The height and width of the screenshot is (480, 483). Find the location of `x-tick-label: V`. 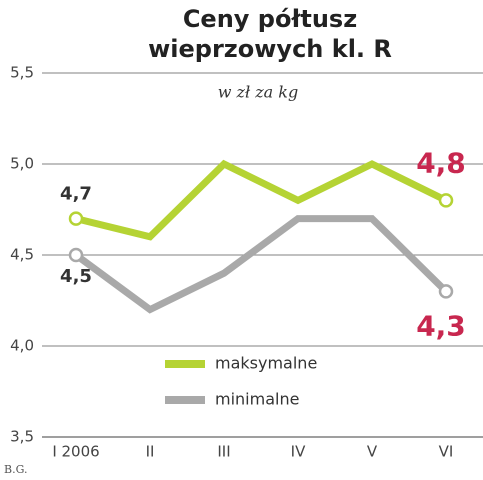

x-tick-label: V is located at coordinates (372, 452).